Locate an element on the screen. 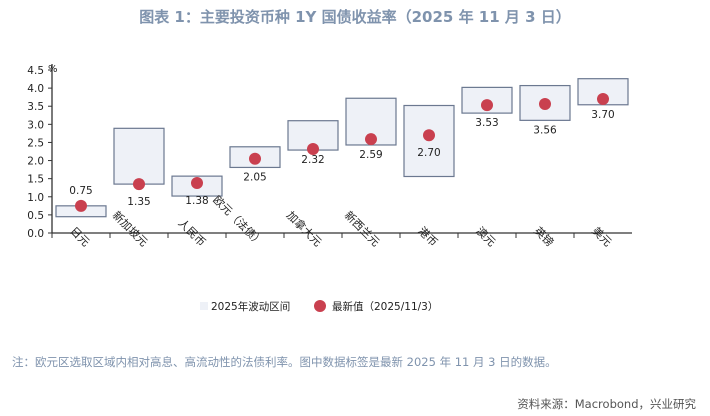 The width and height of the screenshot is (710, 416). x-tick-label: 新西兰元 is located at coordinates (362, 228).